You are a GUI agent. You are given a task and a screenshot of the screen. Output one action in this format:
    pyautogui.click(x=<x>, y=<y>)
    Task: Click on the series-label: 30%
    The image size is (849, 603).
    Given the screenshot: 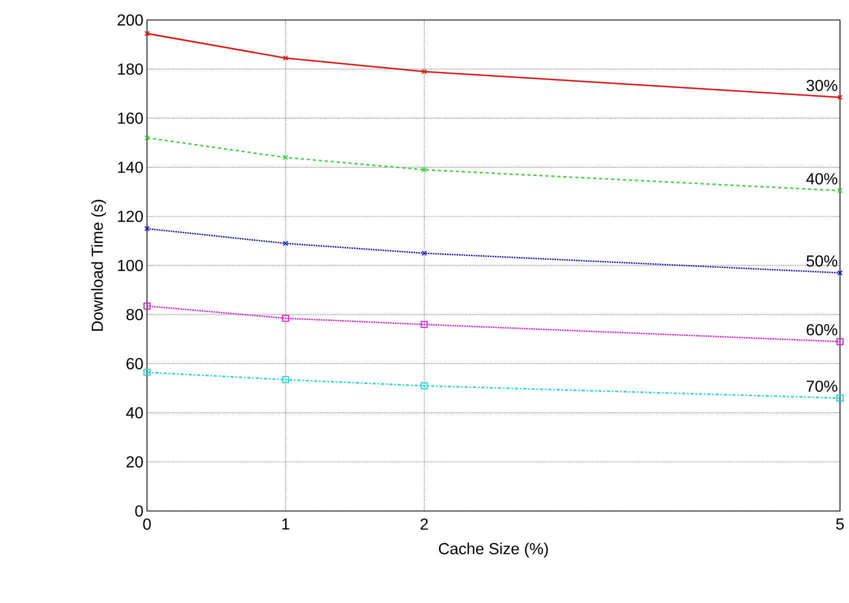 What is the action you would take?
    pyautogui.click(x=822, y=86)
    